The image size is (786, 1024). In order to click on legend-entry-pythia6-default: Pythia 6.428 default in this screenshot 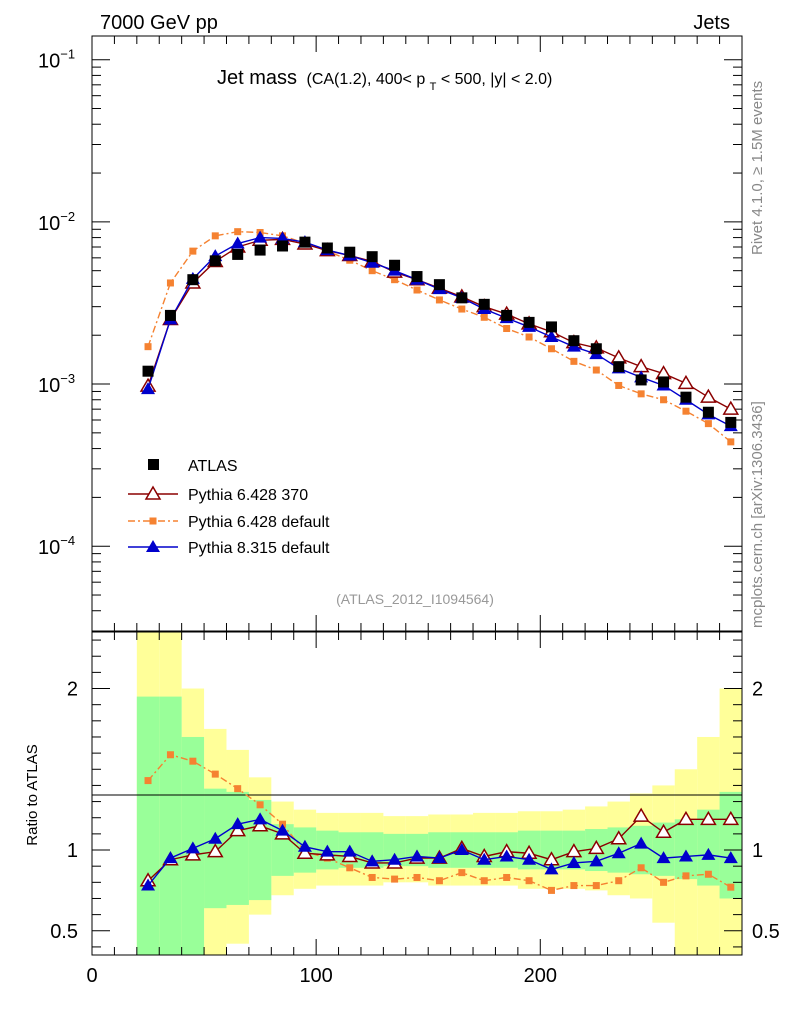, I will do `click(229, 522)`.